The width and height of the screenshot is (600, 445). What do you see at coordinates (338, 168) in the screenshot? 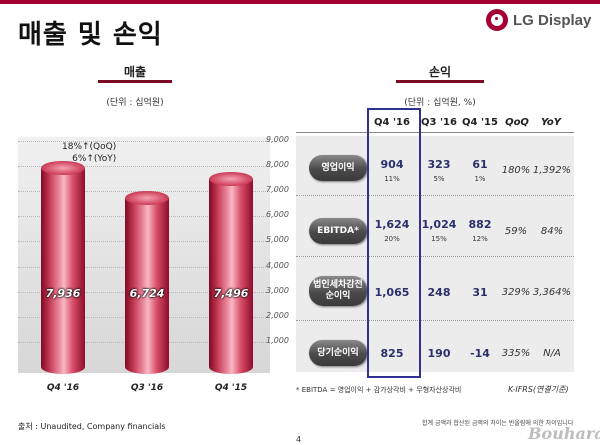
I see `row-label-operating-profit: 영업이익` at bounding box center [338, 168].